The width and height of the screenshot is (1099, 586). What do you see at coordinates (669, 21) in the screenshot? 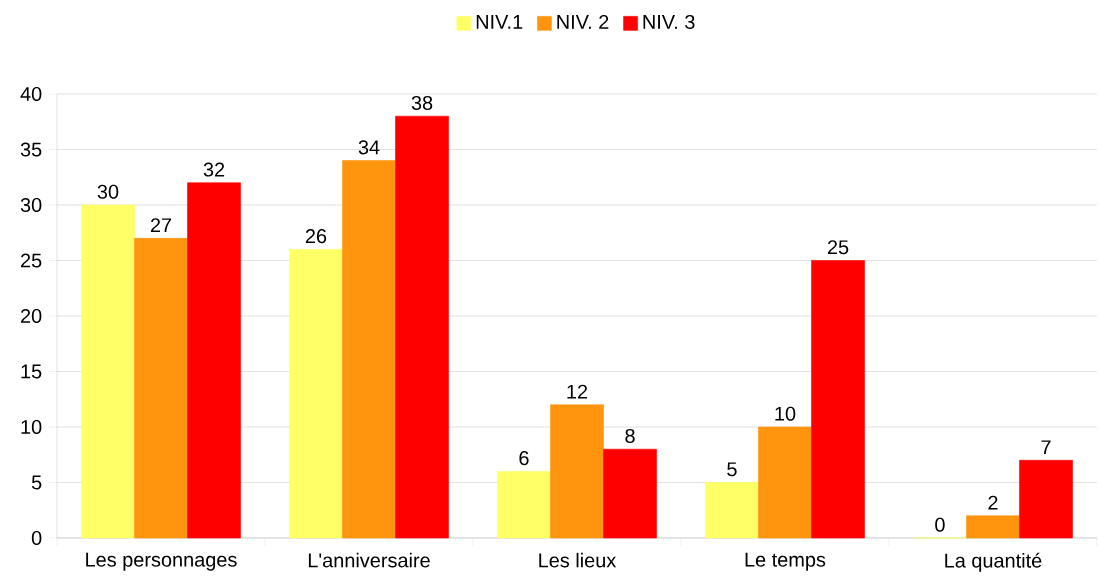
I see `legend-label: NIV. 3` at bounding box center [669, 21].